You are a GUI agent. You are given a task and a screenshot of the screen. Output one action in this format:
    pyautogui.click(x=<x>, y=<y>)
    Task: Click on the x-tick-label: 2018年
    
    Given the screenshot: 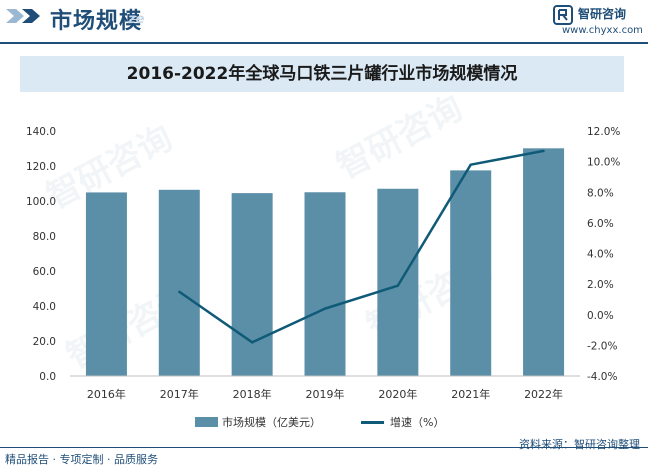 What is the action you would take?
    pyautogui.click(x=252, y=394)
    